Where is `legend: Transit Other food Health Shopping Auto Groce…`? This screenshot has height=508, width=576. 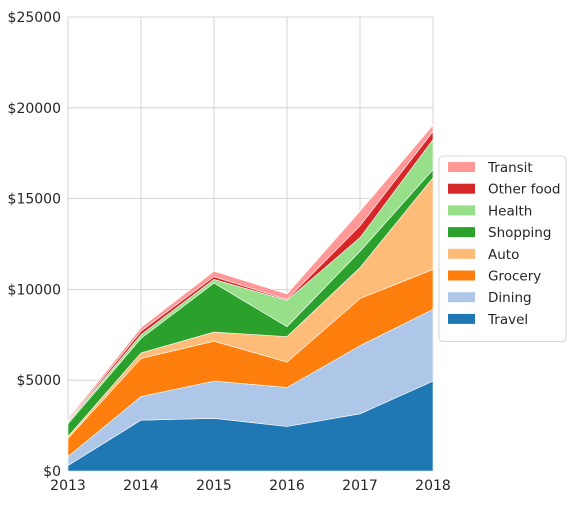 legend: Transit Other food Health Shopping Auto Groce… is located at coordinates (502, 249).